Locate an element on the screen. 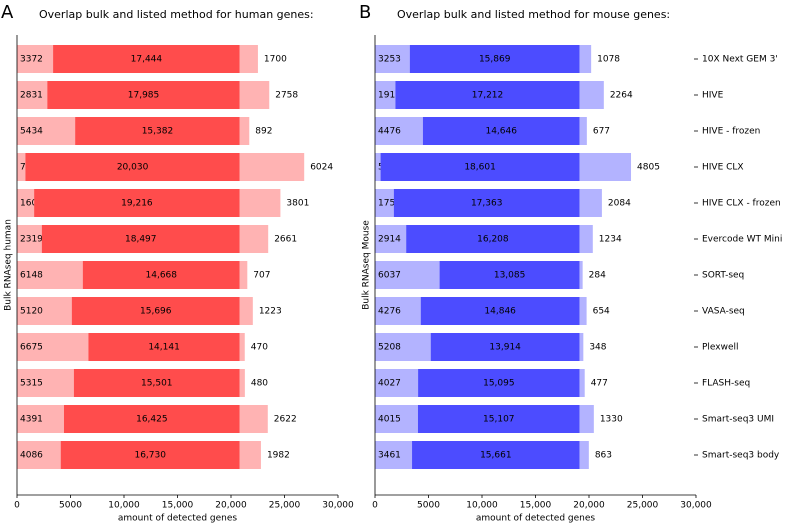 The width and height of the screenshot is (788, 526). x-tick-label: 20,000 is located at coordinates (231, 506).